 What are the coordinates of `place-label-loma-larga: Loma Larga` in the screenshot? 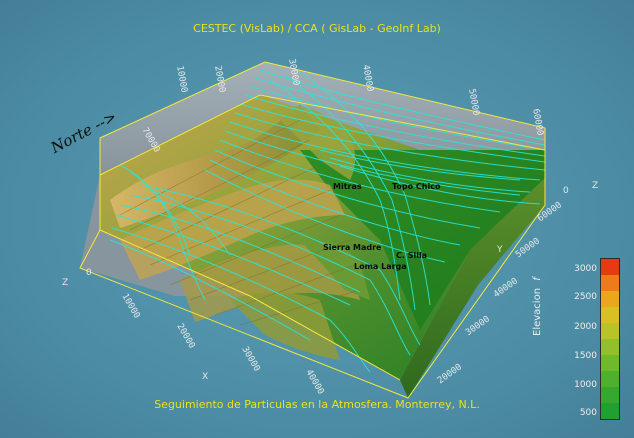 It's located at (380, 266).